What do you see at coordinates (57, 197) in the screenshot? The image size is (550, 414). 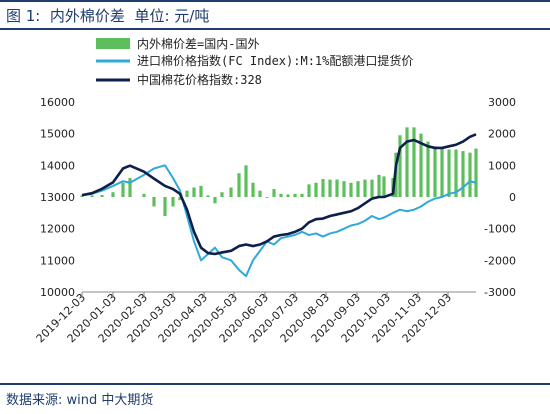 I see `left-tick-label: 13000` at bounding box center [57, 197].